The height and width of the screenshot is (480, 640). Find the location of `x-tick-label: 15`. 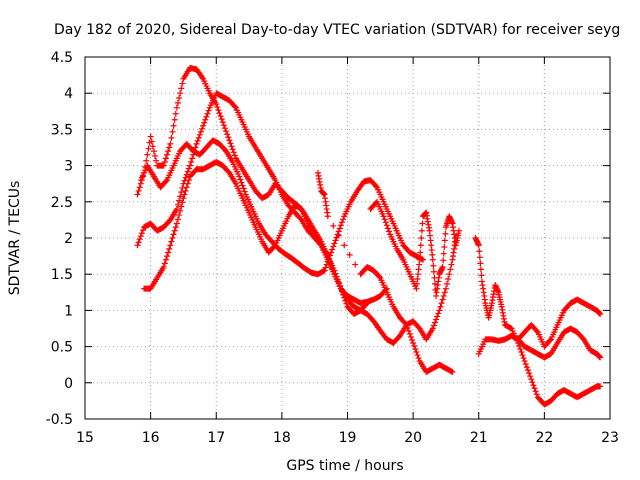

x-tick-label: 15 is located at coordinates (85, 438).